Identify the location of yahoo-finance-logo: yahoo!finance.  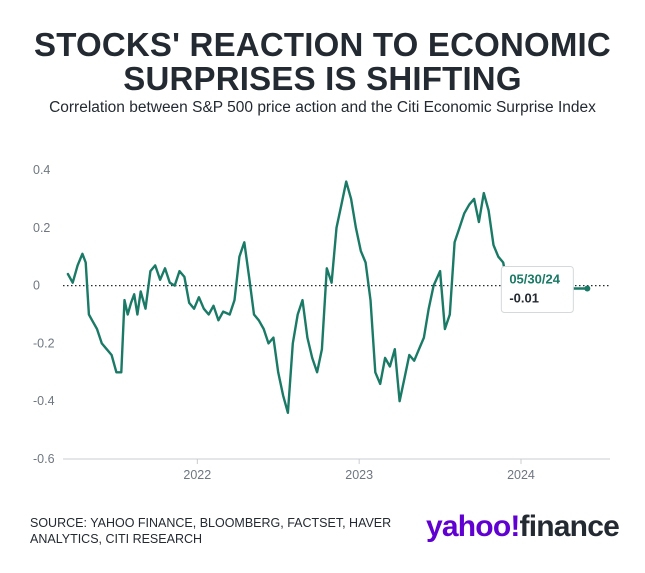
(523, 527).